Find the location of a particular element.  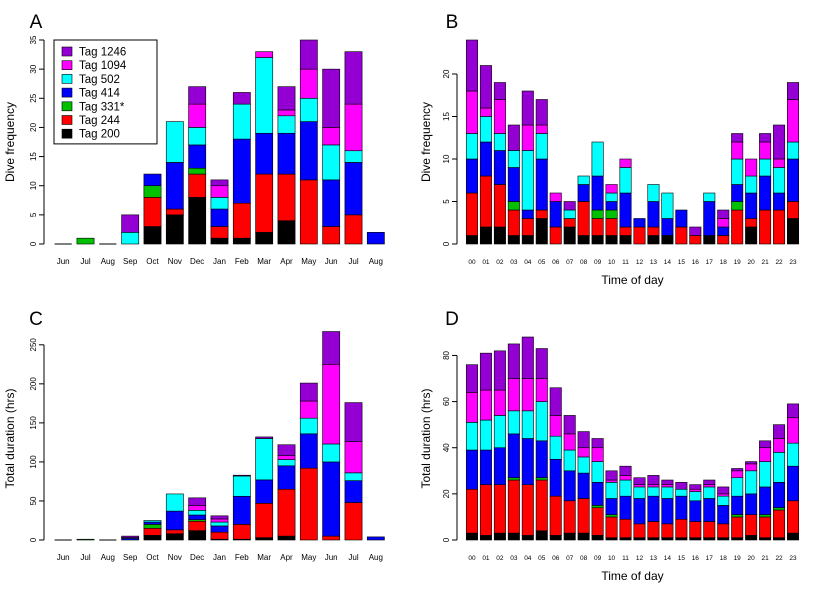

legend-label: Tag 502 is located at coordinates (99, 80).